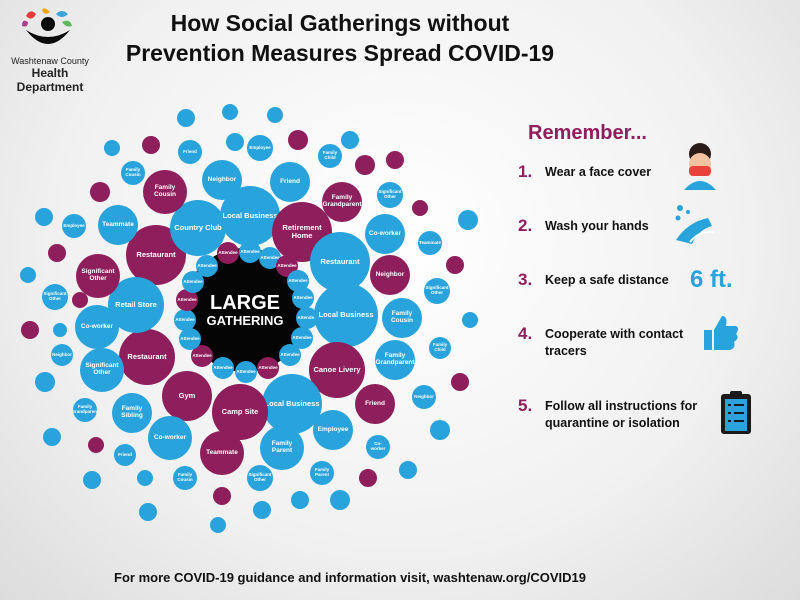  What do you see at coordinates (614, 342) in the screenshot?
I see `item-text: Cooperate with contact tracers` at bounding box center [614, 342].